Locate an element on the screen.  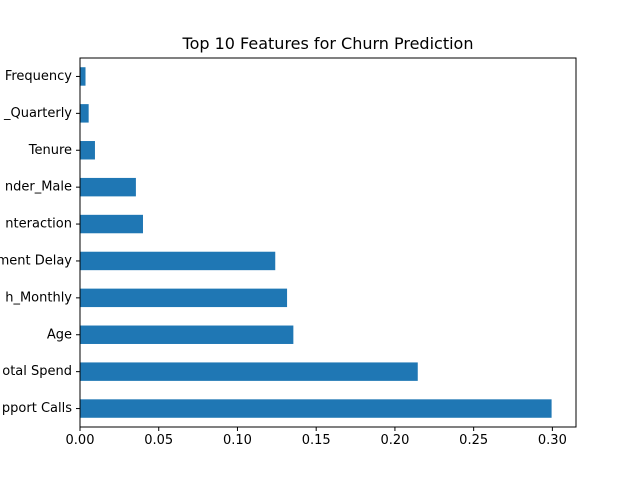
y-tick-label: ment Delay is located at coordinates (36, 260).